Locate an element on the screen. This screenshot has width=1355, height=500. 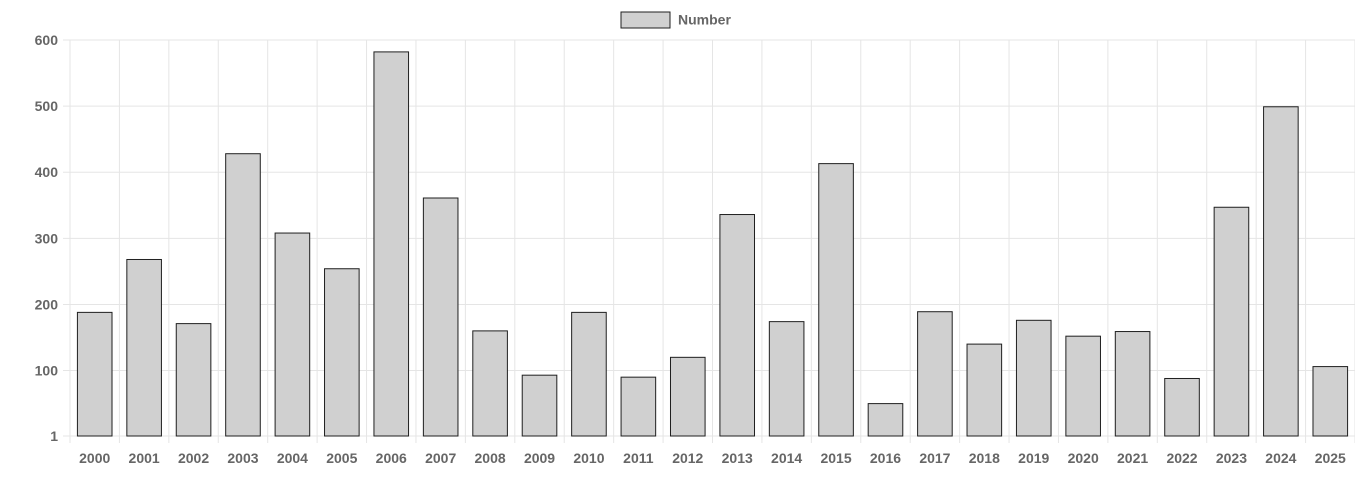
y-tick-label: 300 is located at coordinates (47, 238).